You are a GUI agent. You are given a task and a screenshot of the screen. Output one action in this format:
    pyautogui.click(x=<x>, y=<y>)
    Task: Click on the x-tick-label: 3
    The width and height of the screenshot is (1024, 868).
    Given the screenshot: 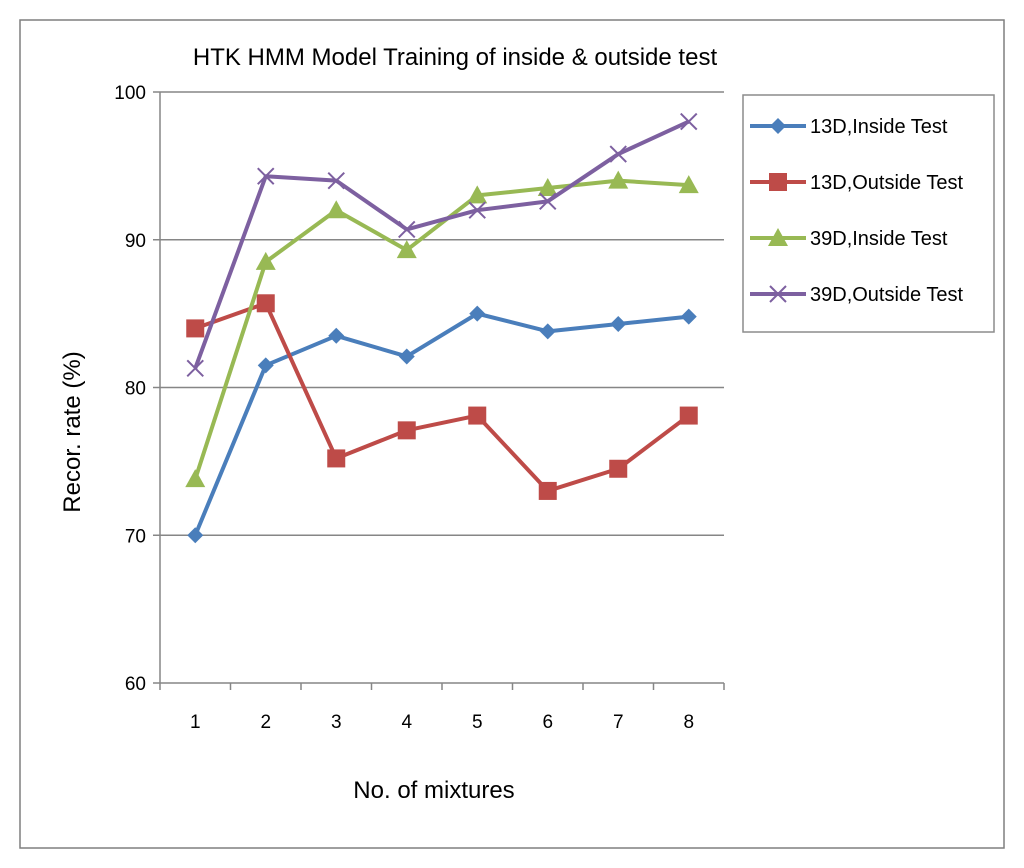 What is the action you would take?
    pyautogui.click(x=336, y=722)
    